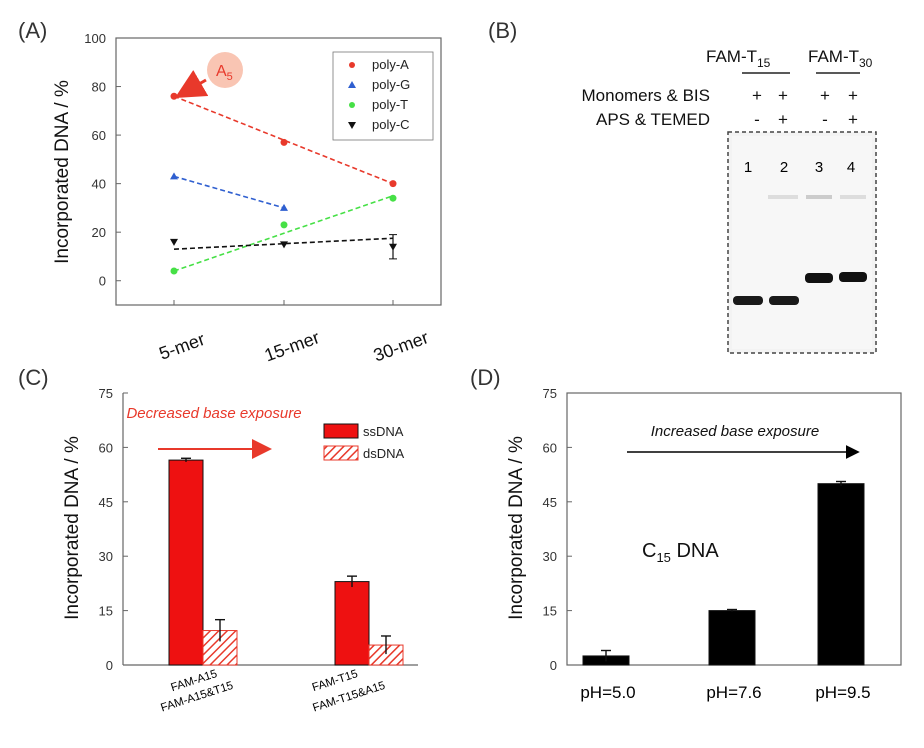 The width and height of the screenshot is (924, 748). I want to click on inset-label-subscript: 15, so click(663, 557).